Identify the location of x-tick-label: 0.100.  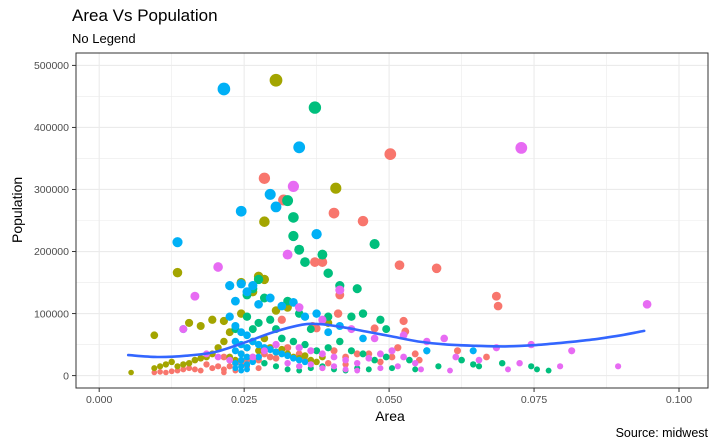
(679, 400).